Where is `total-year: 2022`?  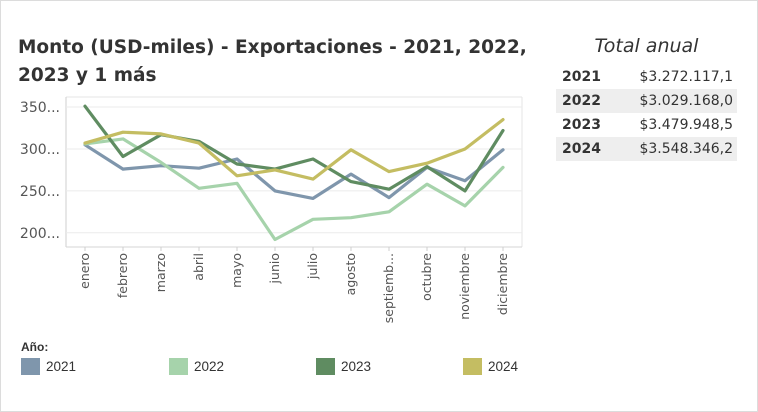
total-year: 2022 is located at coordinates (581, 101).